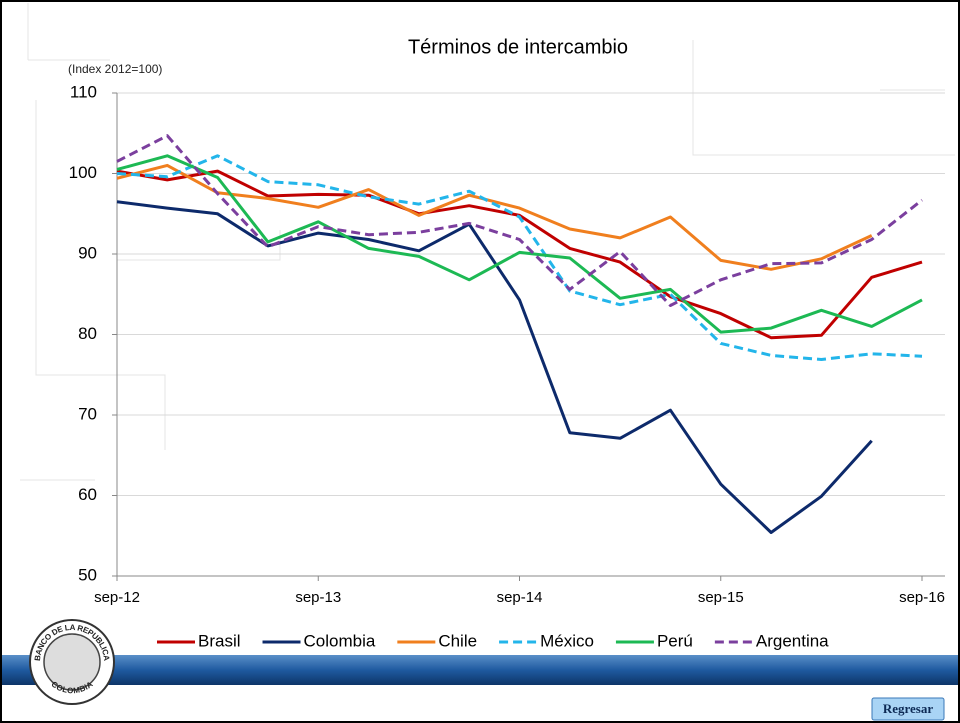  I want to click on y-tick-label: 60, so click(87, 494).